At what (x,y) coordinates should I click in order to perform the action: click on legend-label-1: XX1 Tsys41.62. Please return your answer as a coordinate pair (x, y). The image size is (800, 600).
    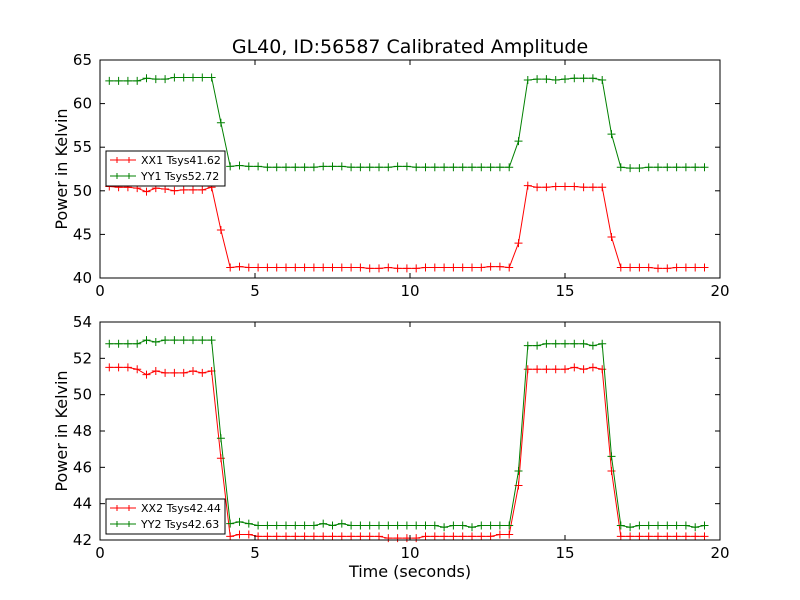
    Looking at the image, I should click on (181, 160).